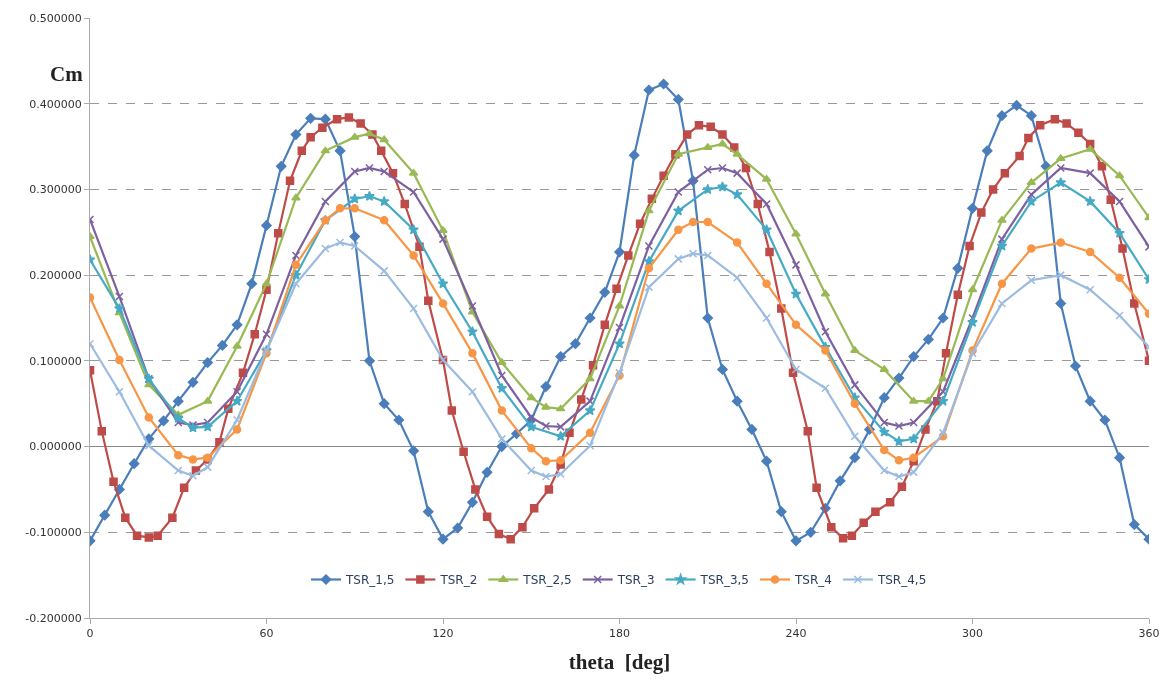 The width and height of the screenshot is (1172, 682). What do you see at coordinates (619, 634) in the screenshot?
I see `x-tick-label: 180` at bounding box center [619, 634].